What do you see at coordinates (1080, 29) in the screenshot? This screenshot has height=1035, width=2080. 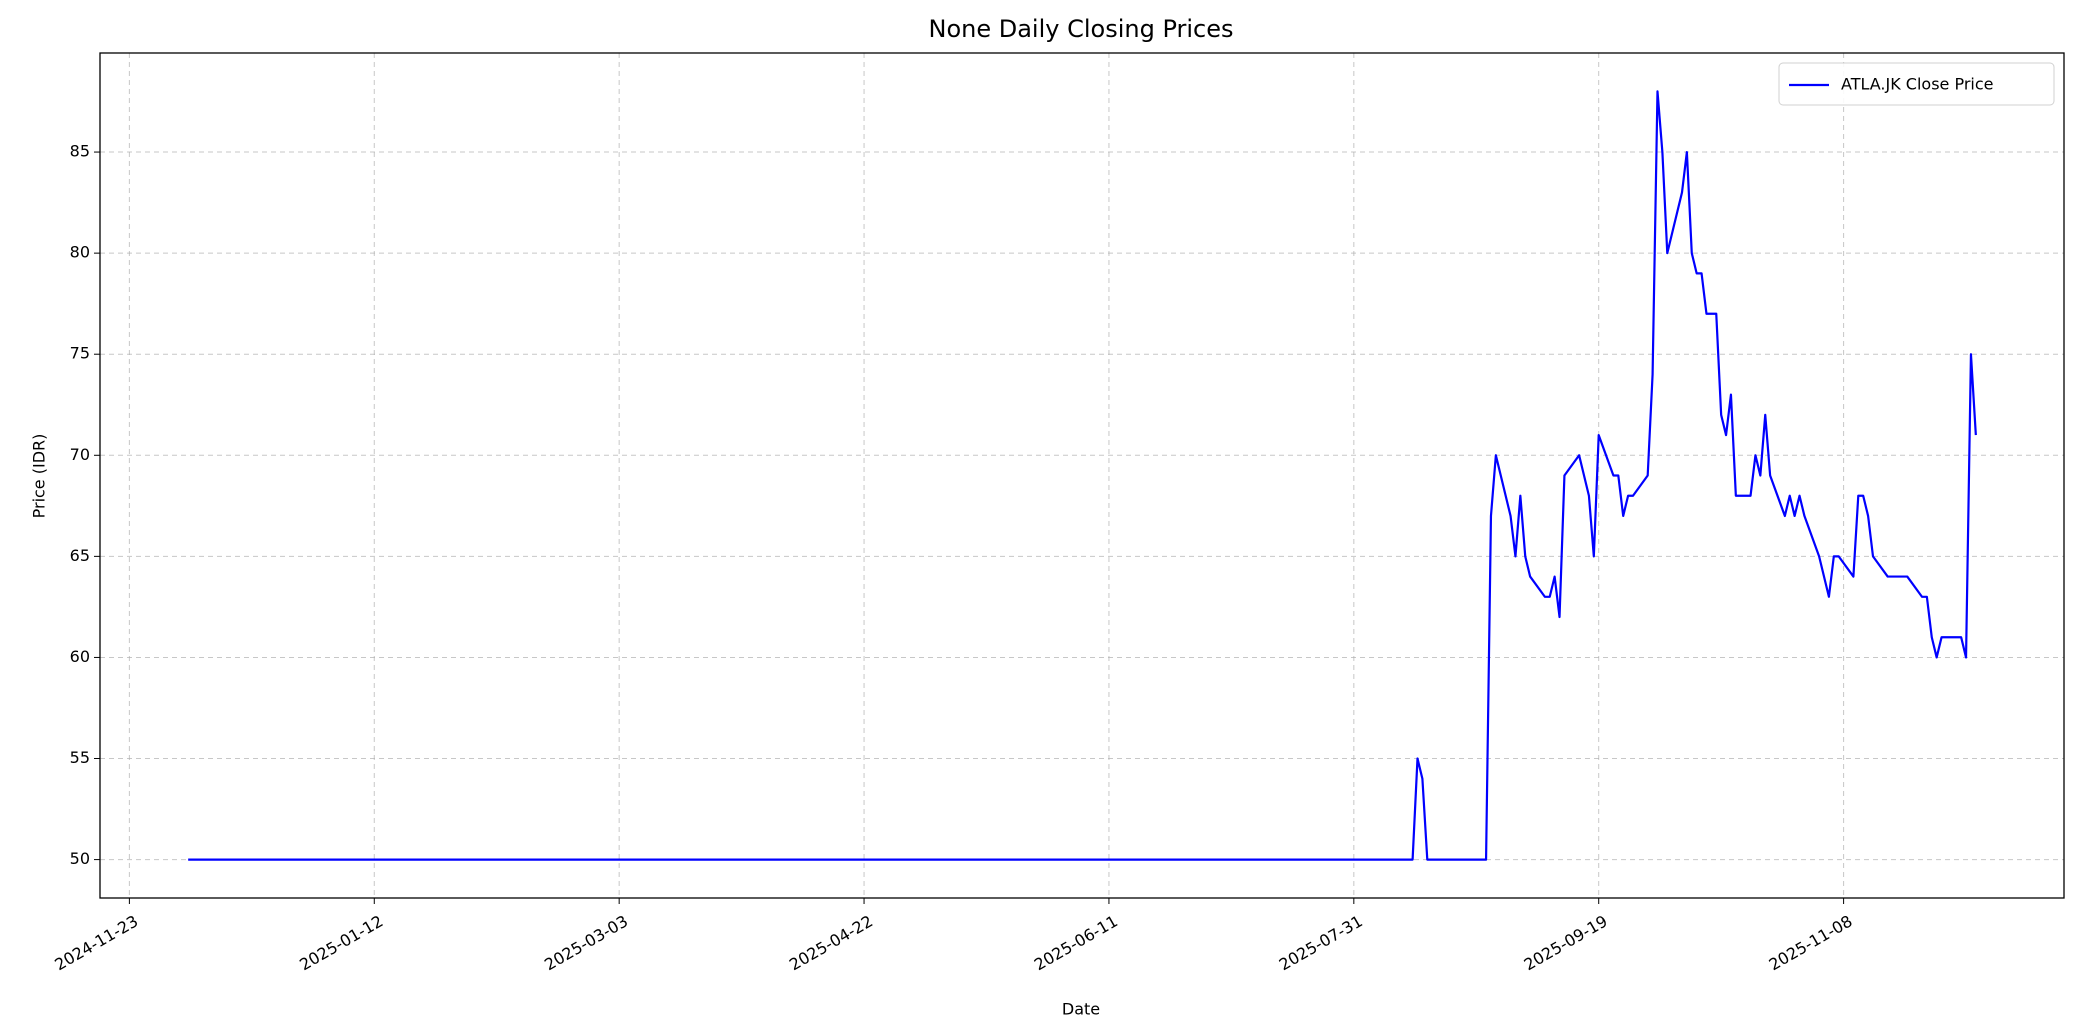 I see `chart-title: None Daily Closing Prices` at bounding box center [1080, 29].